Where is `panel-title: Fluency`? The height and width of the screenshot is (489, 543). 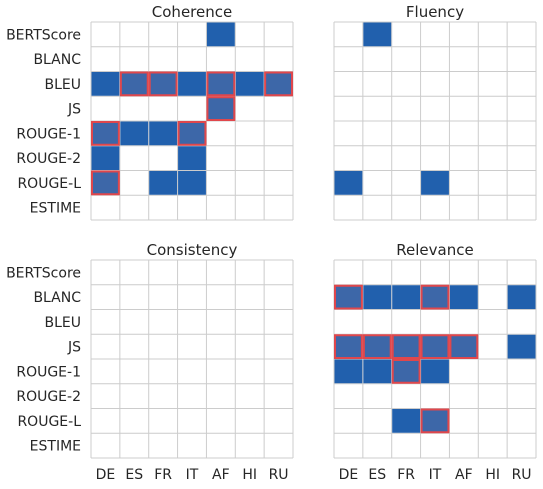
panel-title: Fluency is located at coordinates (435, 12).